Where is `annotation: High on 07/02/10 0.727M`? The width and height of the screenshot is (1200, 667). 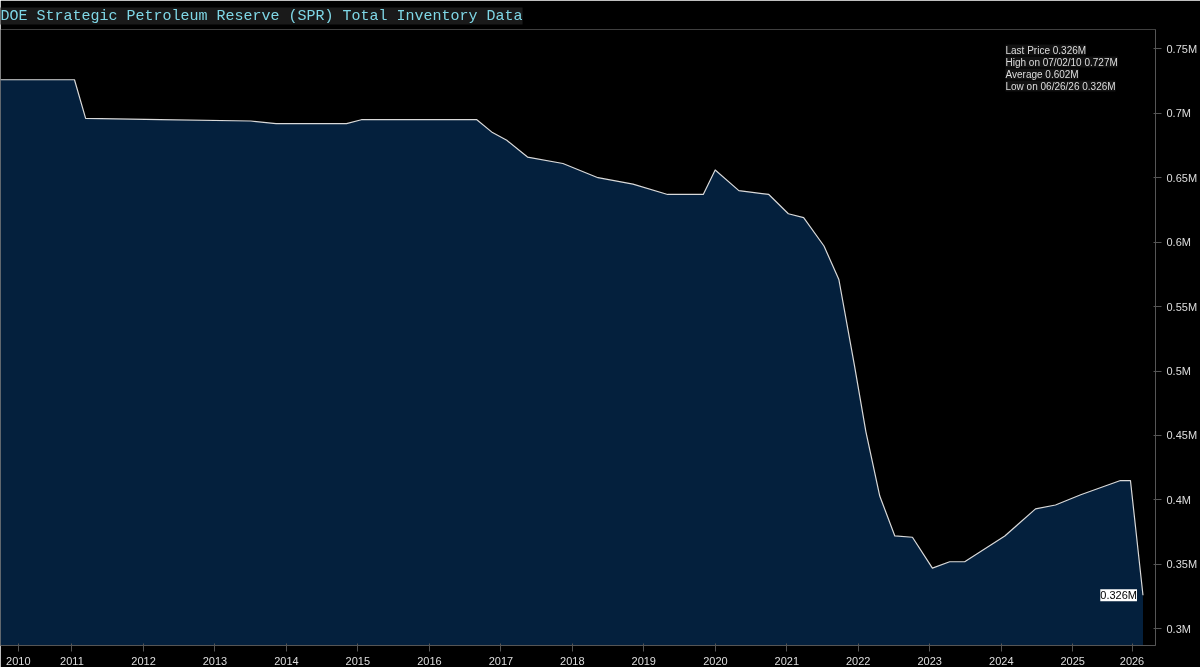
annotation: High on 07/02/10 0.727M is located at coordinates (1061, 62).